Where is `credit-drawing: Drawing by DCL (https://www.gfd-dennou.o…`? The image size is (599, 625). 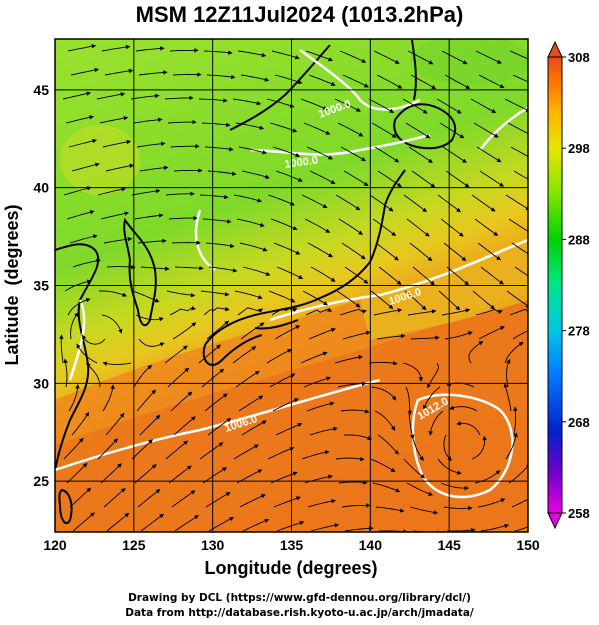
credit-drawing: Drawing by DCL (https://www.gfd-dennou.o… is located at coordinates (299, 598).